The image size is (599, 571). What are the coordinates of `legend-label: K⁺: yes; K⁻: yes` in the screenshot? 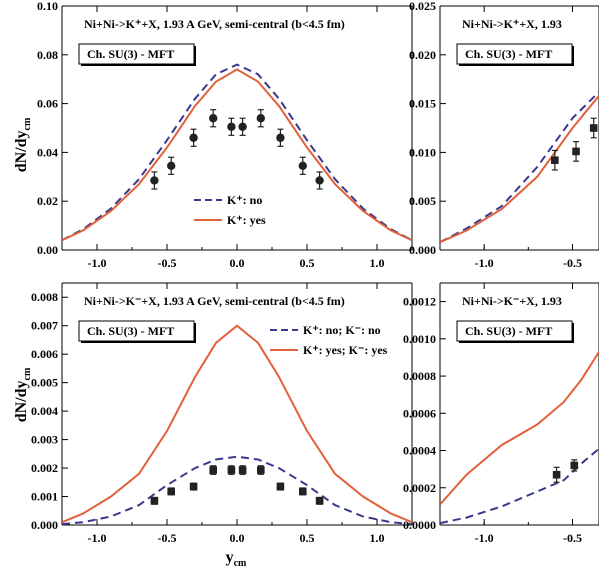 It's located at (345, 350).